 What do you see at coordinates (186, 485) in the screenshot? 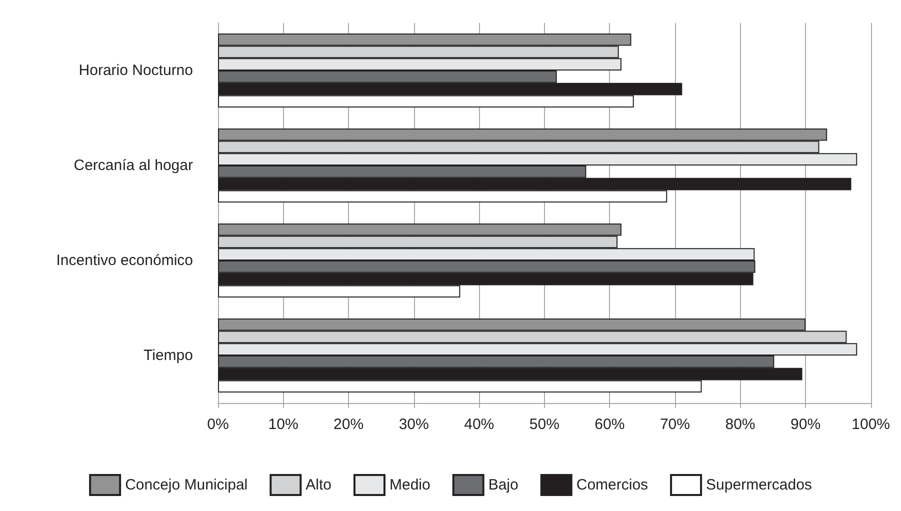
I see `legend-label: Concejo Municipal` at bounding box center [186, 485].